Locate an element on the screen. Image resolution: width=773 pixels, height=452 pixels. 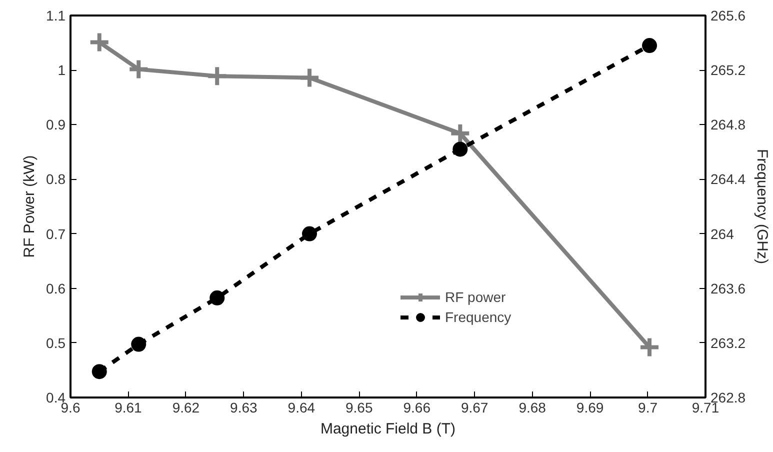
y2-tick-label: 264.4 is located at coordinates (728, 179).